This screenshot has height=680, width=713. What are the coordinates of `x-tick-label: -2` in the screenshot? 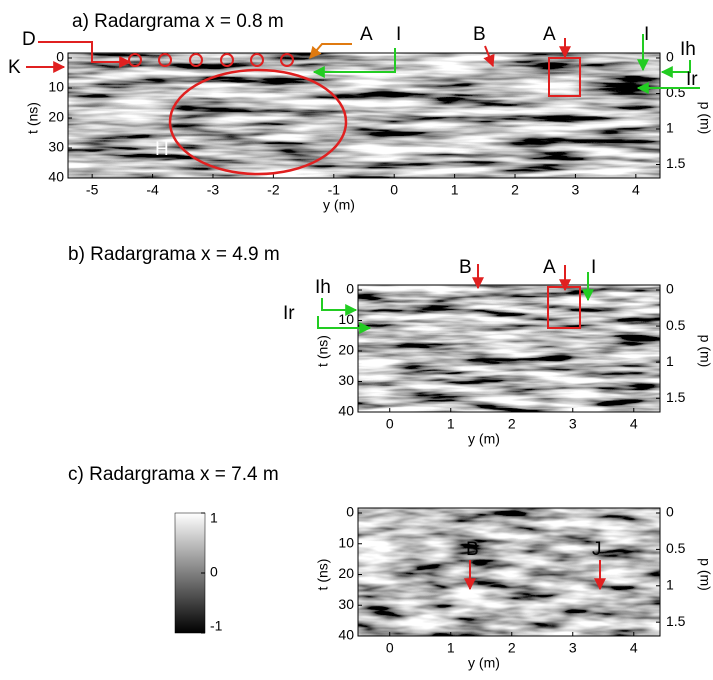 It's located at (273, 190).